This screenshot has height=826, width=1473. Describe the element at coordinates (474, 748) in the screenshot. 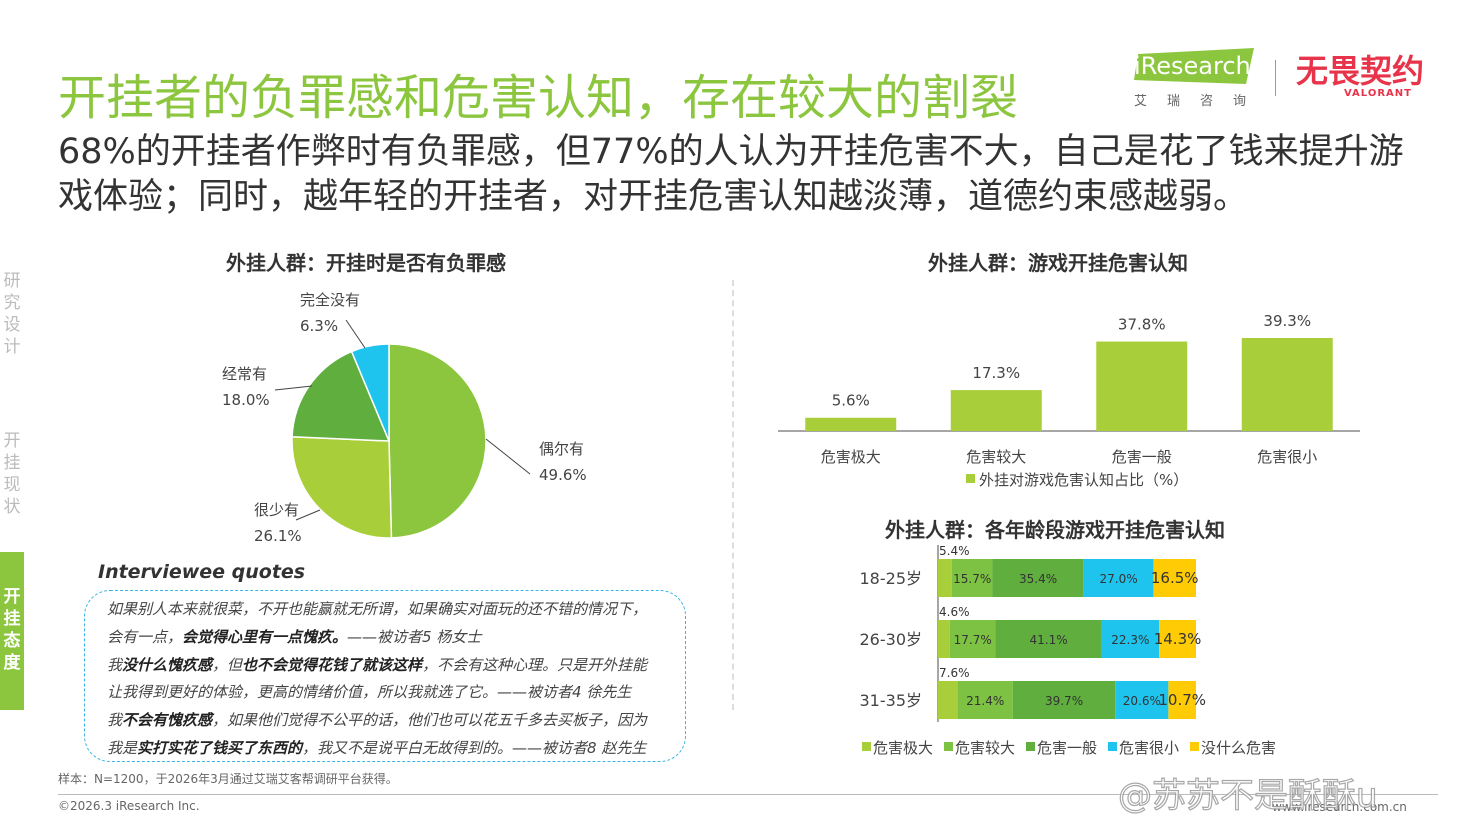

I see `quote-text: ，我又不是说平白无故得到的。——被访者8 赵先生` at that location.